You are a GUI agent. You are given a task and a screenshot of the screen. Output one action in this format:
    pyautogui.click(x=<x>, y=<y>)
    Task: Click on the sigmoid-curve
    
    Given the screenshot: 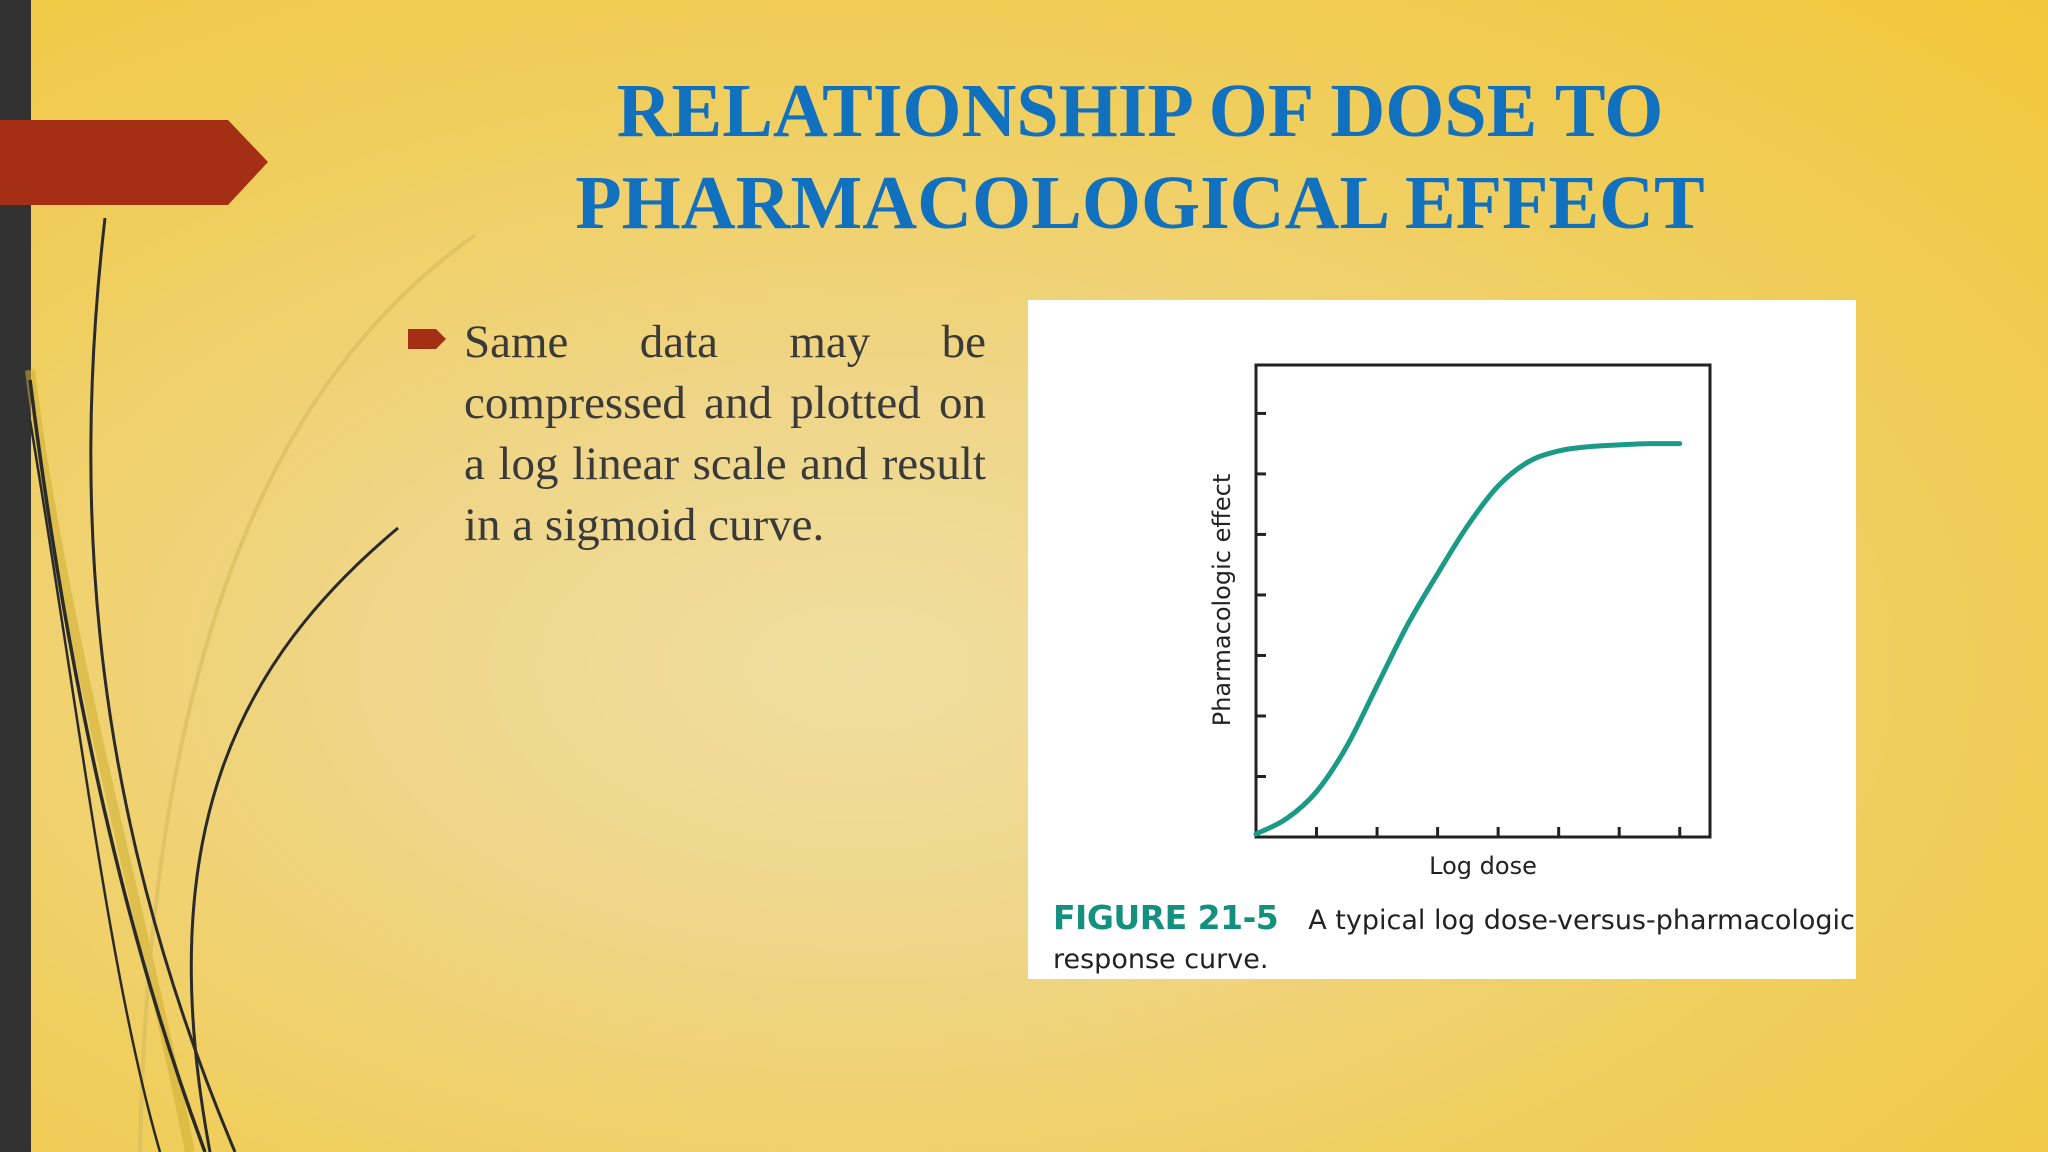 What is the action you would take?
    pyautogui.click(x=1468, y=639)
    